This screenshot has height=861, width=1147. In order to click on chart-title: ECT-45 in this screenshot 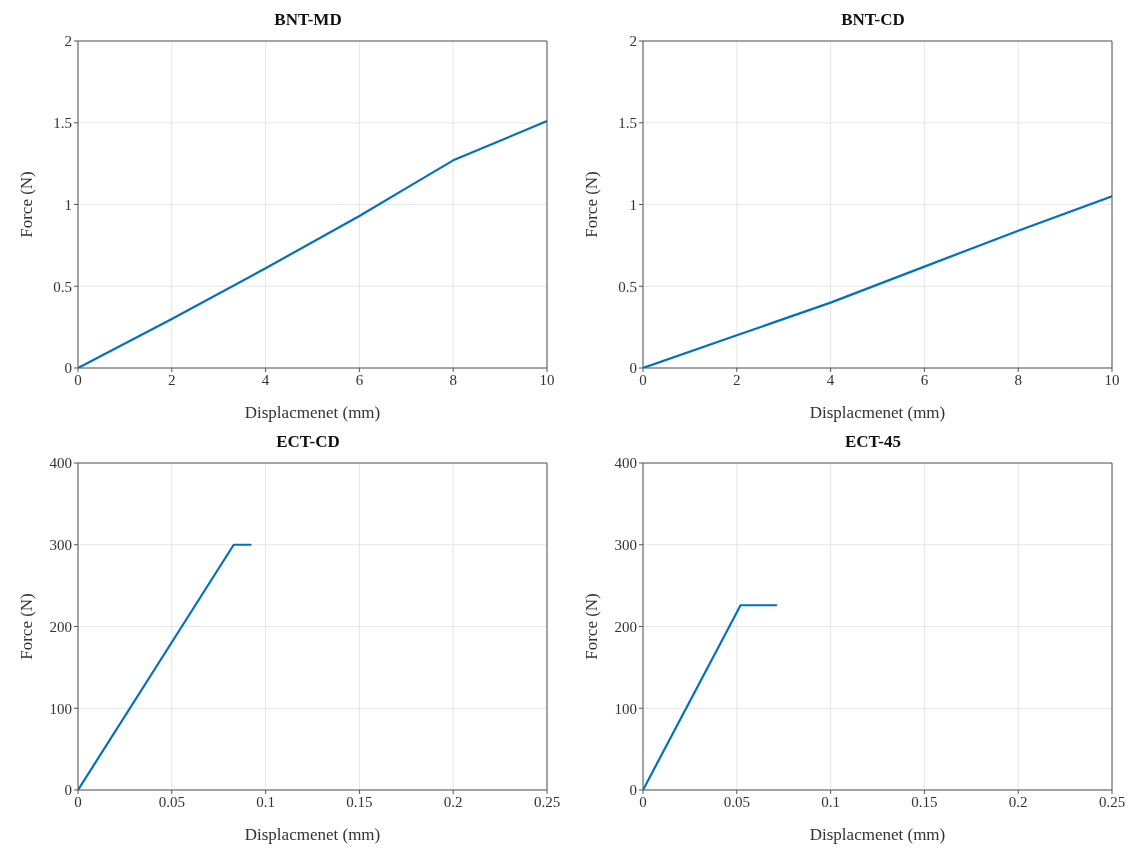, I will do `click(873, 442)`.